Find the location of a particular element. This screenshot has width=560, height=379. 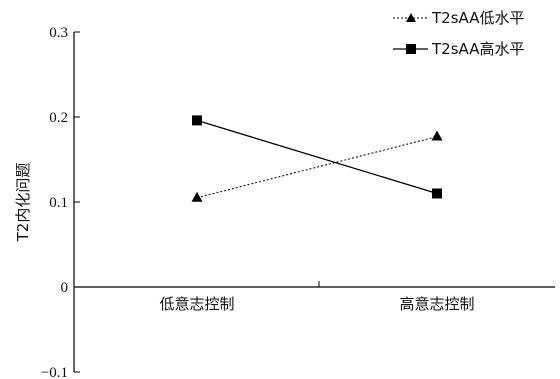

series-line-low is located at coordinates (317, 167).